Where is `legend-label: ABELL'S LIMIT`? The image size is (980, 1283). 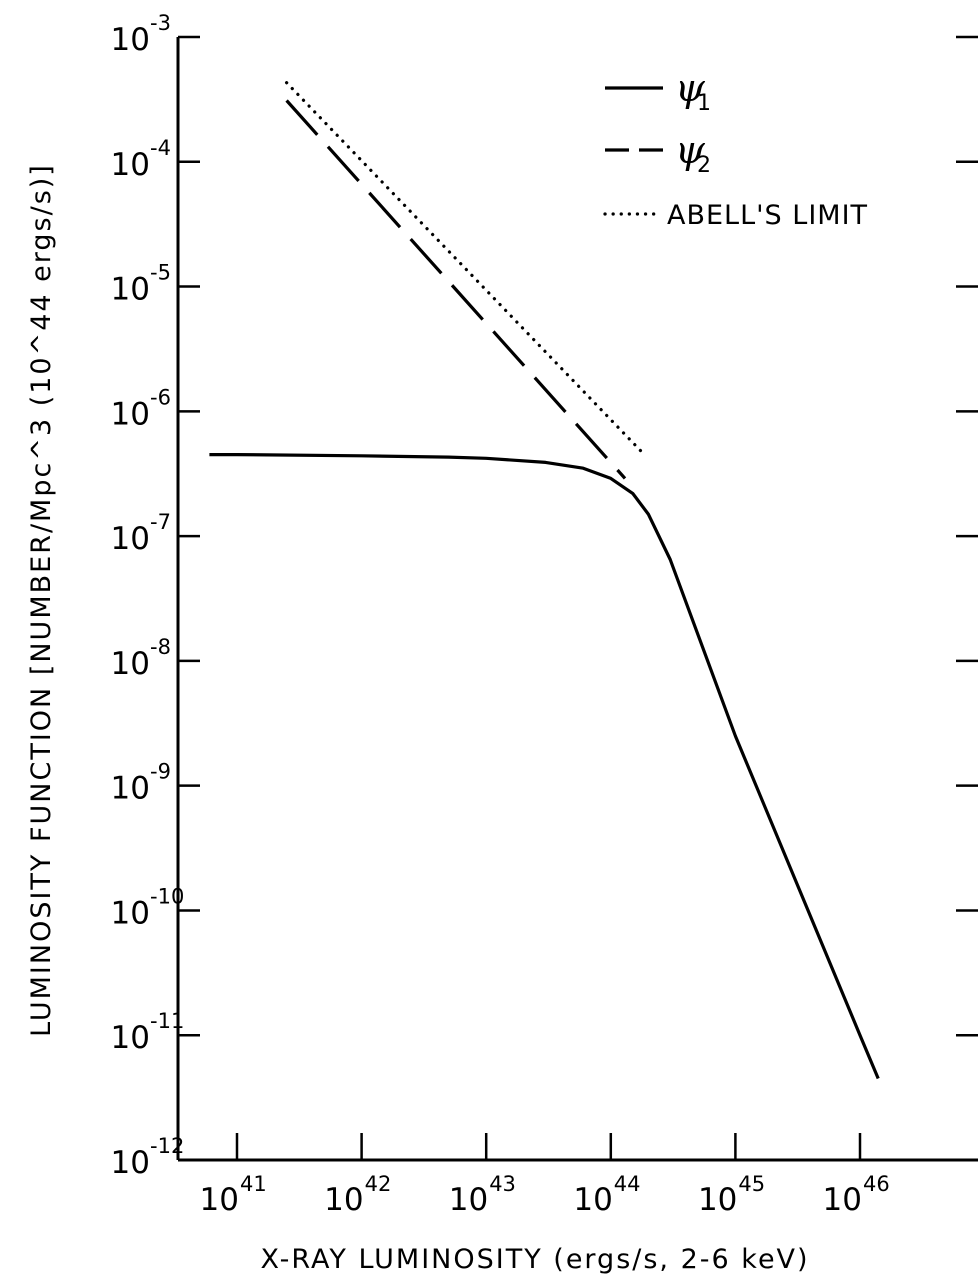
legend-label: ABELL'S LIMIT is located at coordinates (767, 215).